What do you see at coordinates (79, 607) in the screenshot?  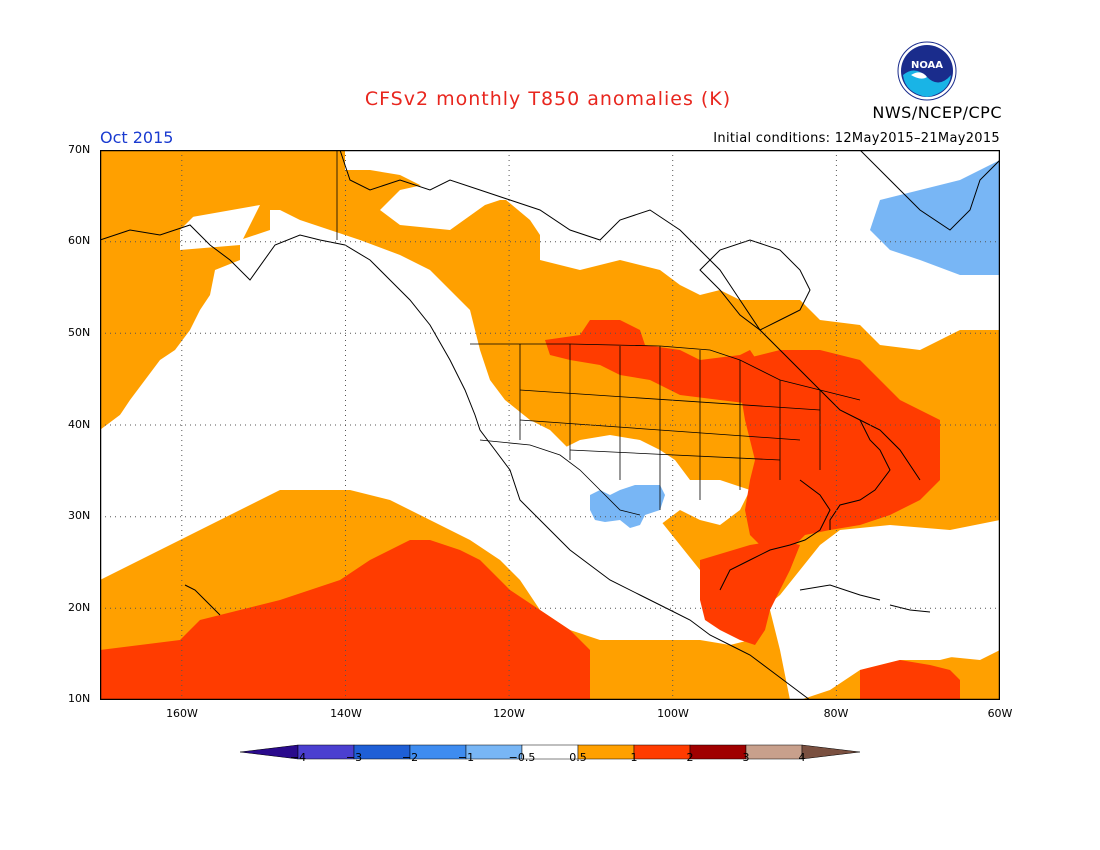 I see `lat-label: 20N` at bounding box center [79, 607].